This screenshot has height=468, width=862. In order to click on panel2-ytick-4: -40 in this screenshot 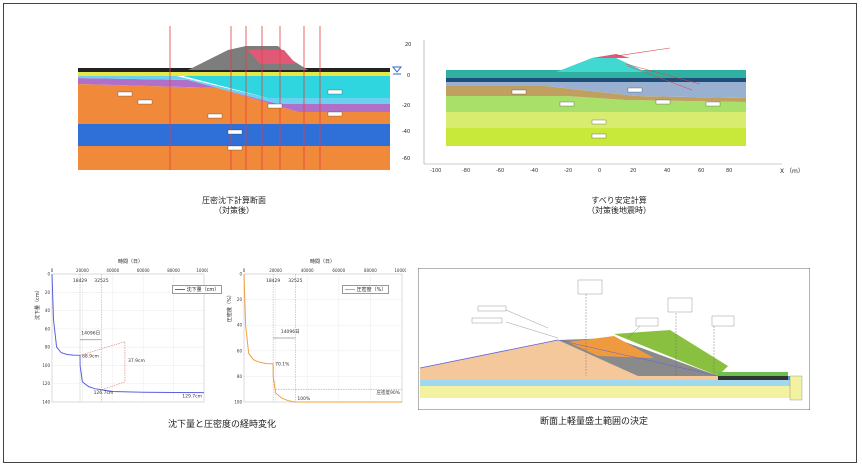, I will do `click(406, 132)`.